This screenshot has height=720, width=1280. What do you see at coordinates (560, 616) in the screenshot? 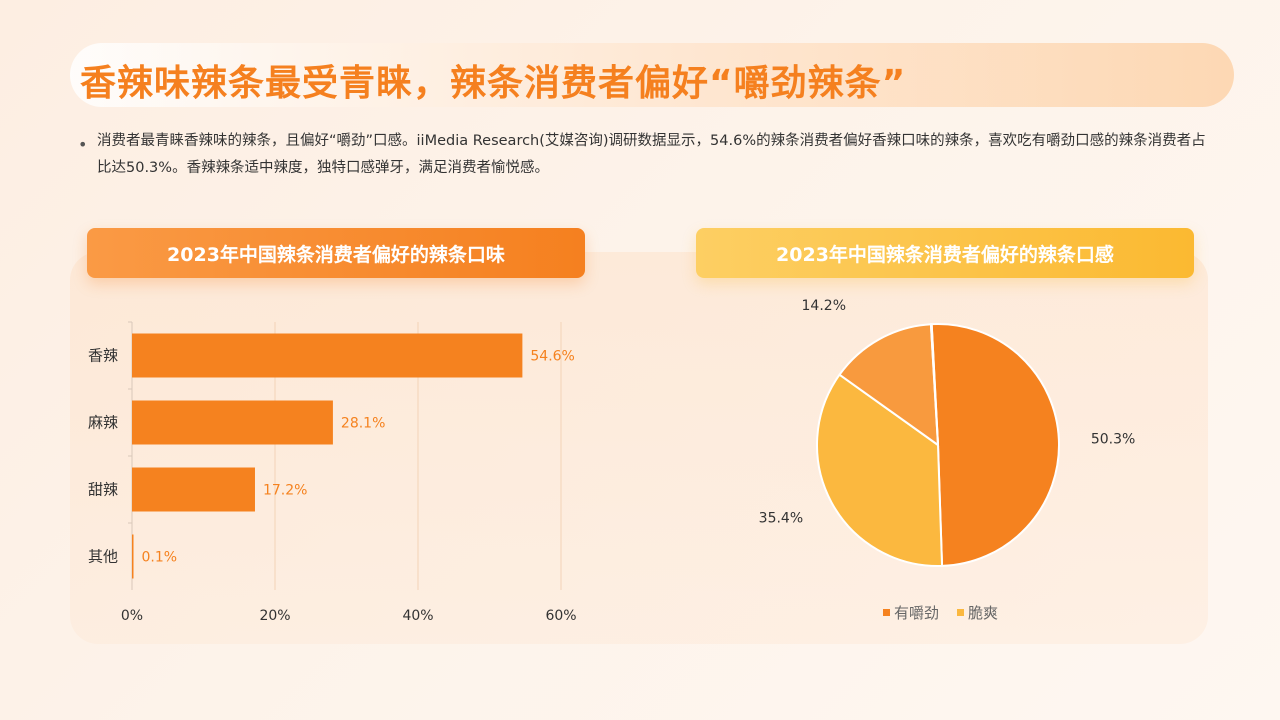
I see `x-tick-label: 60%` at bounding box center [560, 616].